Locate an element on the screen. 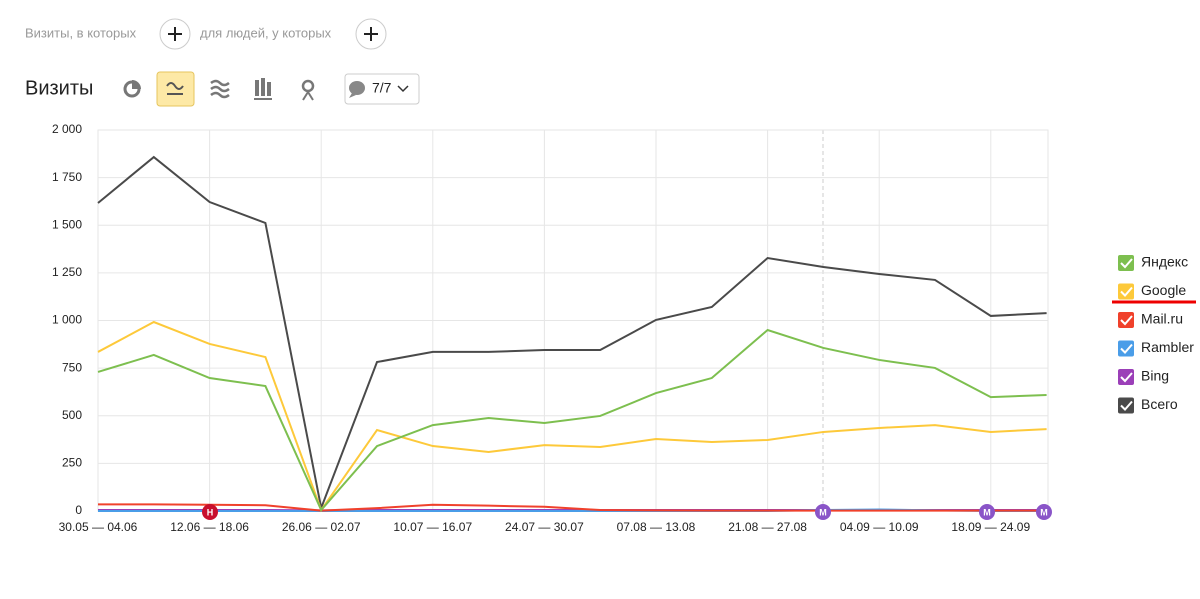 This screenshot has width=1200, height=599. legend-label: Всего is located at coordinates (1159, 404).